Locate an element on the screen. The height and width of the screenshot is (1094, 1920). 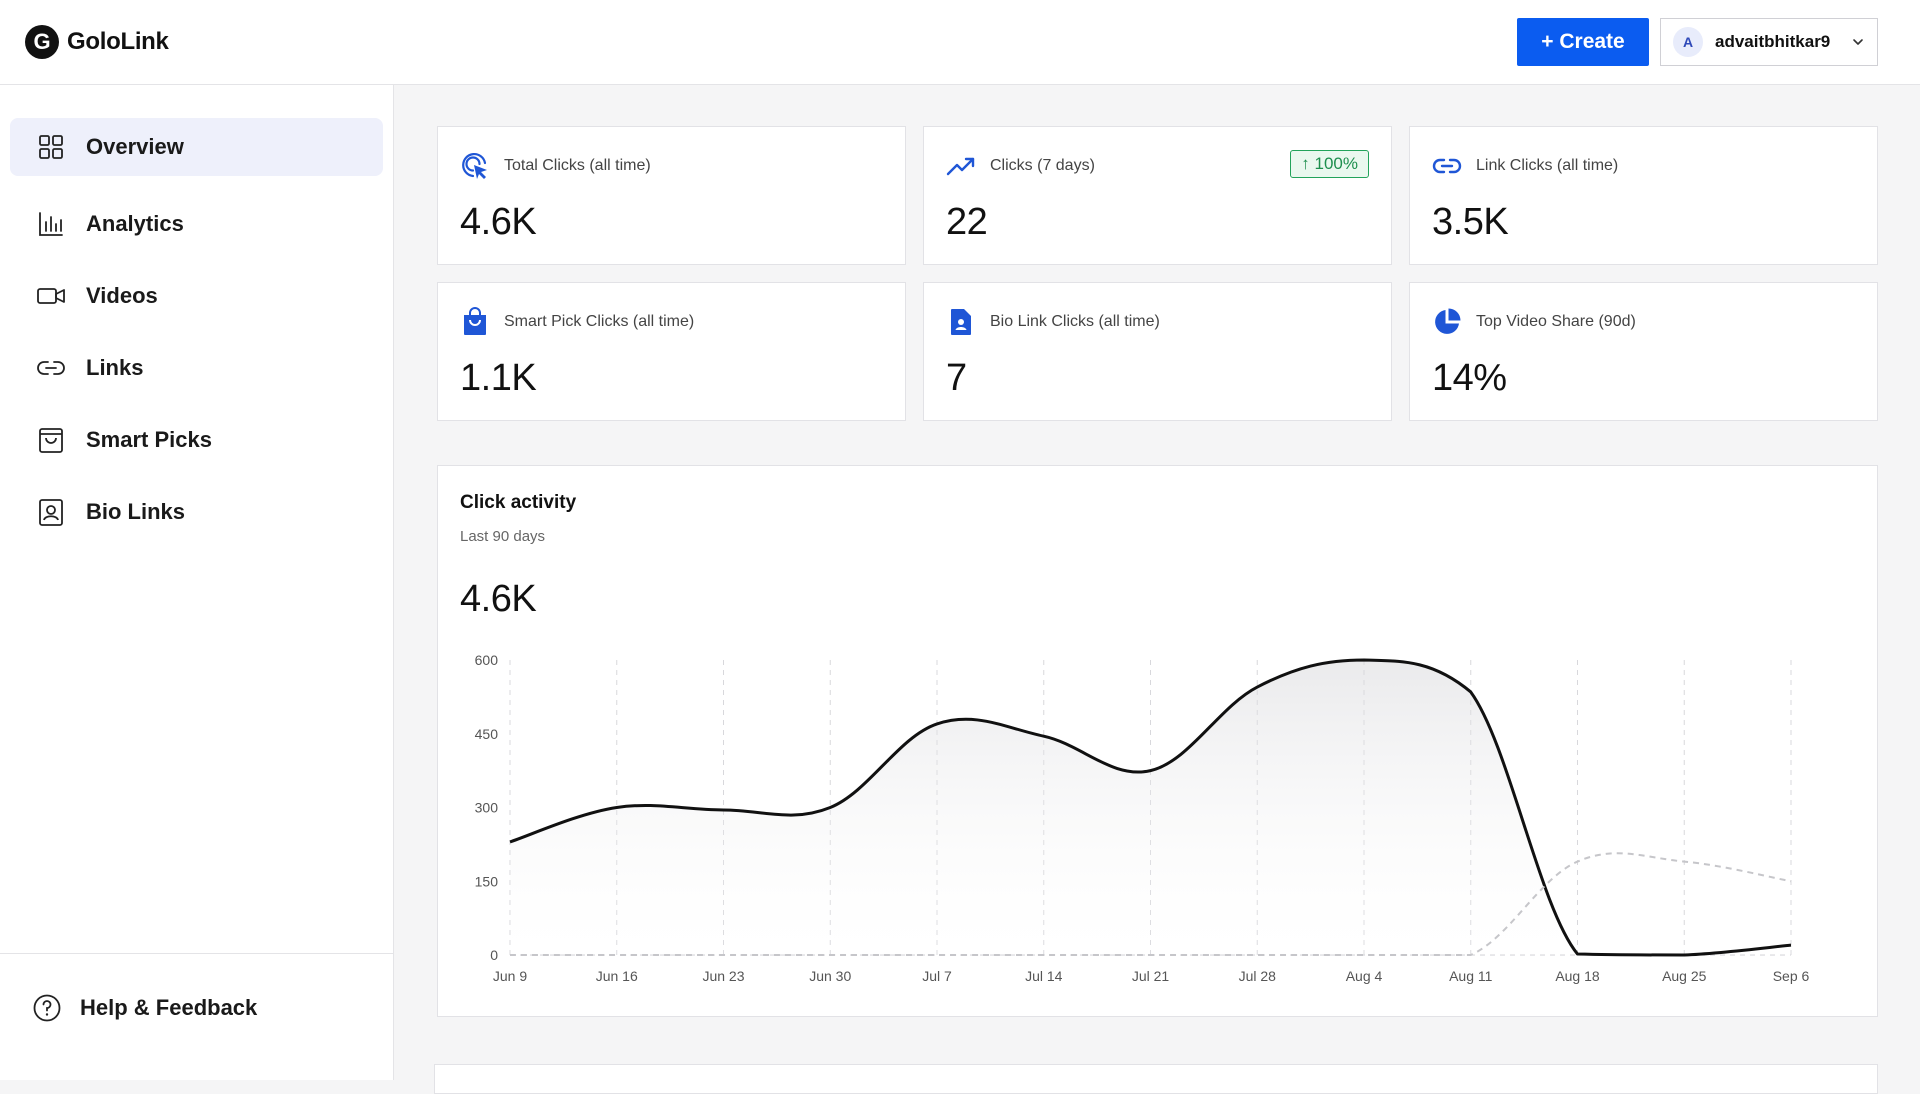
sidebar-item-overview: Overview is located at coordinates (196, 147).